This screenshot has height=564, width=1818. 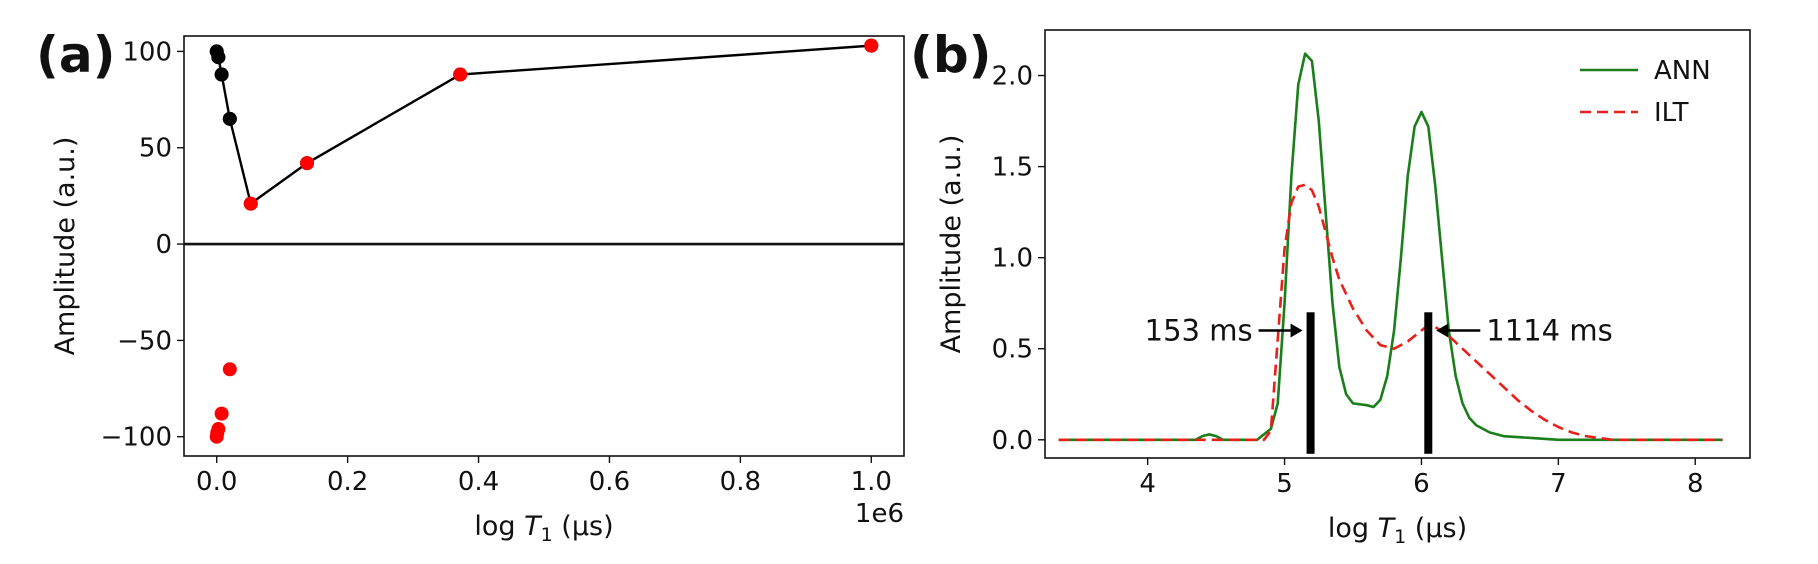 What do you see at coordinates (147, 52) in the screenshot?
I see `a-y-tick-label: 100` at bounding box center [147, 52].